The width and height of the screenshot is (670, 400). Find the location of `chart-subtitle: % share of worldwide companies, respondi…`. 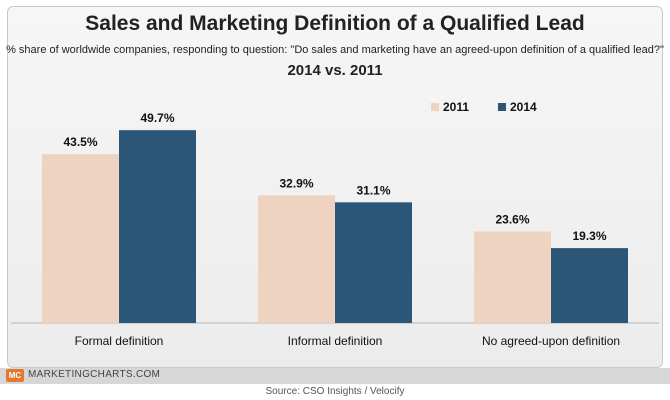

chart-subtitle: % share of worldwide companies, respondi… is located at coordinates (335, 50).